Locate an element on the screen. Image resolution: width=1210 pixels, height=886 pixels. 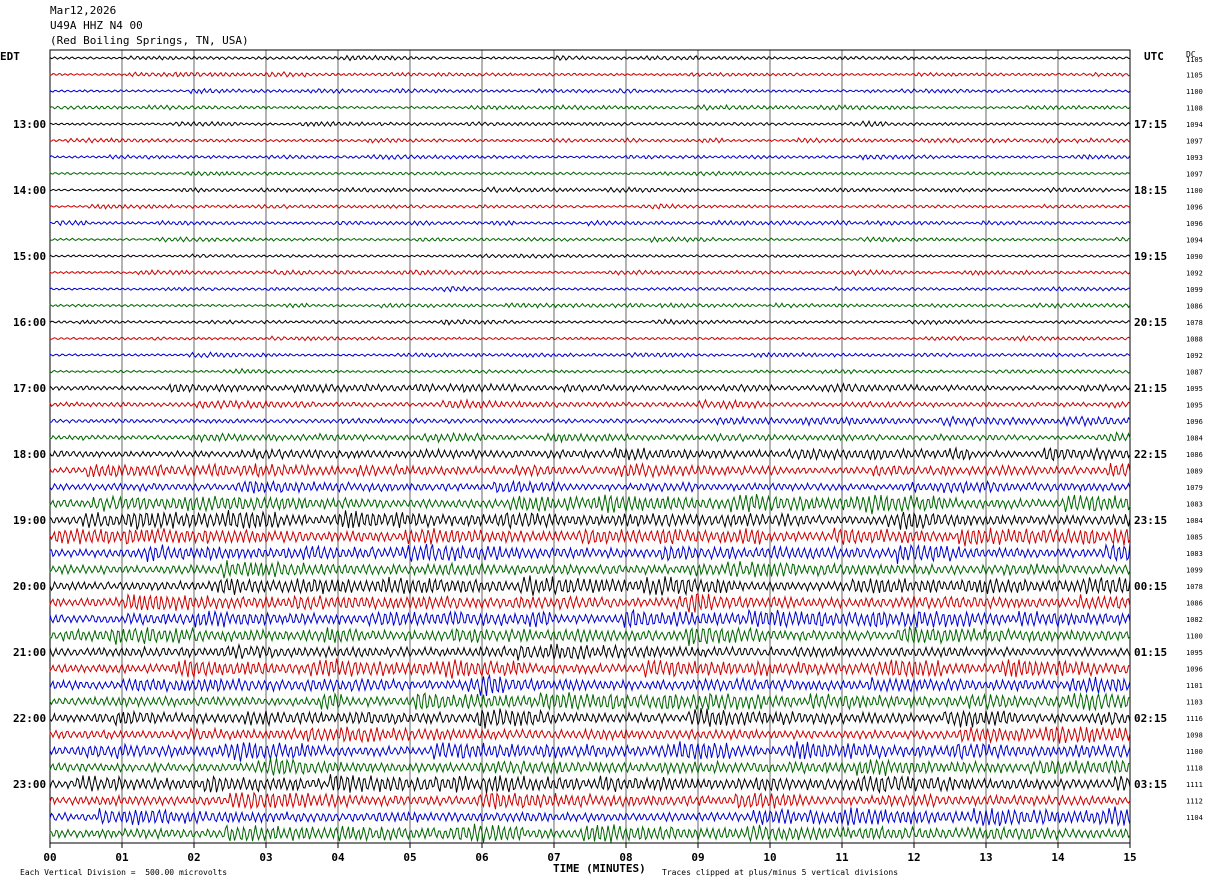
x-tick-label: 01 is located at coordinates (122, 857).